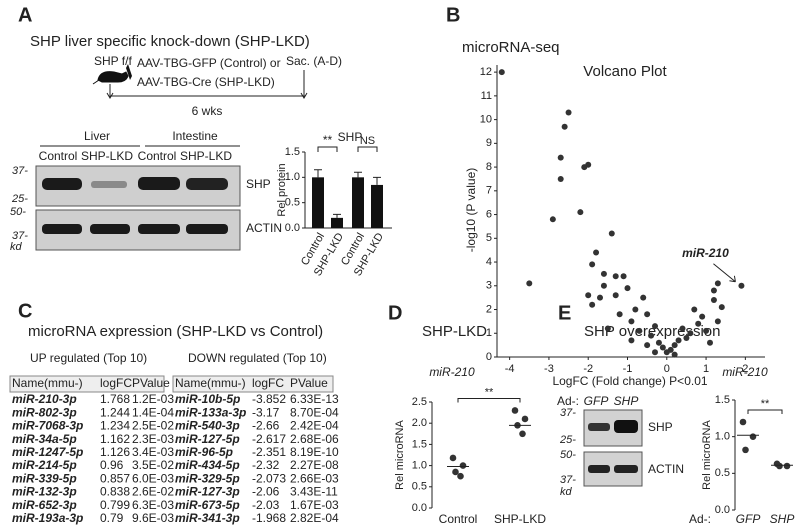  Describe the element at coordinates (207, 465) in the screenshot. I see `table-cell: miR-434-5p` at that location.